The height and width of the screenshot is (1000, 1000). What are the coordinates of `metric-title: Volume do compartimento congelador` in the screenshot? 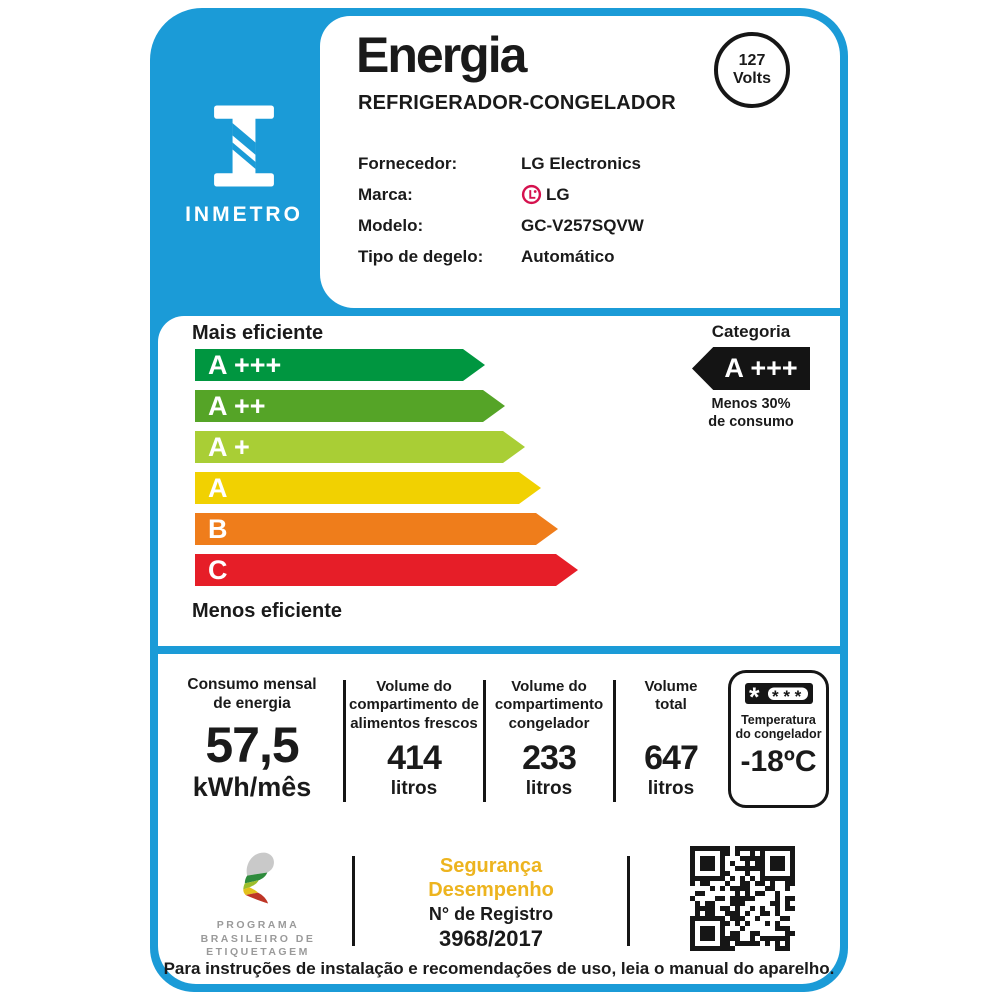 It's located at (549, 705).